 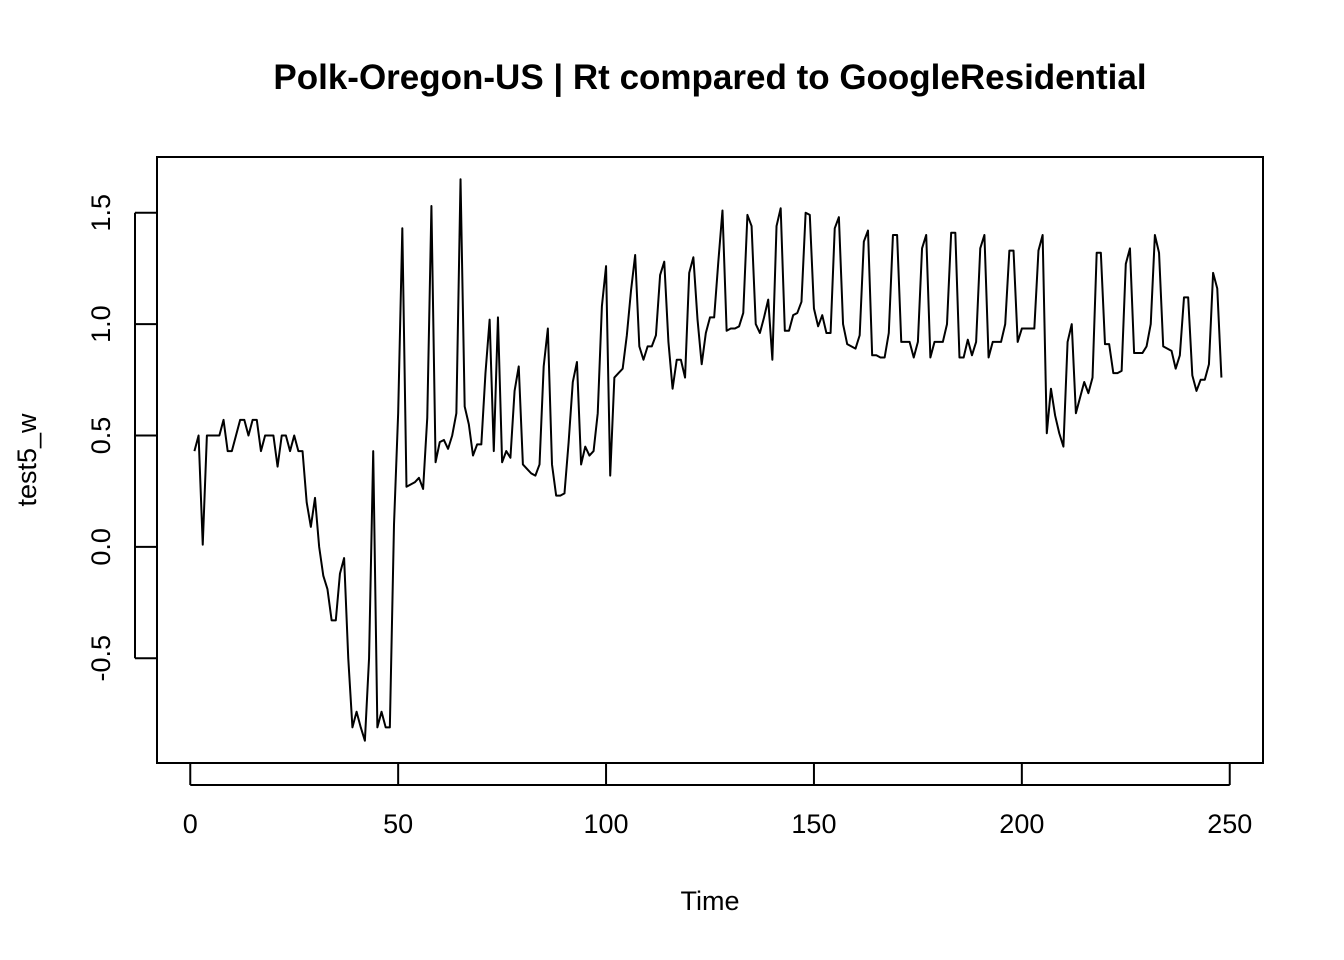 I want to click on y-axis: -0.5 0.0 0.5 1.0 1.5, so click(x=121, y=438).